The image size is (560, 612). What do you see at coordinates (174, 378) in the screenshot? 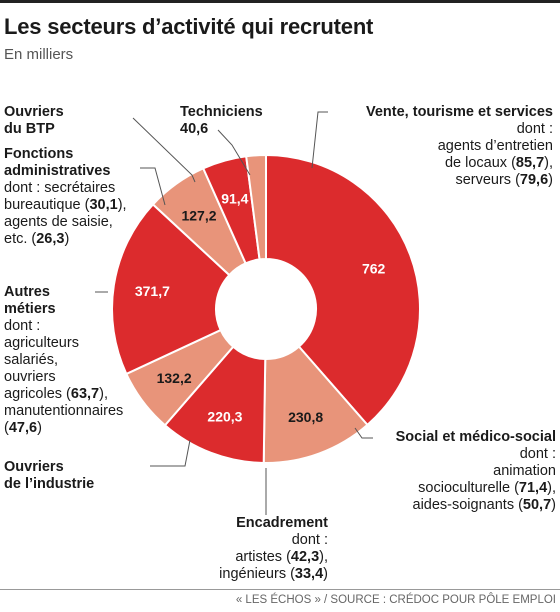
I see `value-label-3: 132,2` at bounding box center [174, 378].